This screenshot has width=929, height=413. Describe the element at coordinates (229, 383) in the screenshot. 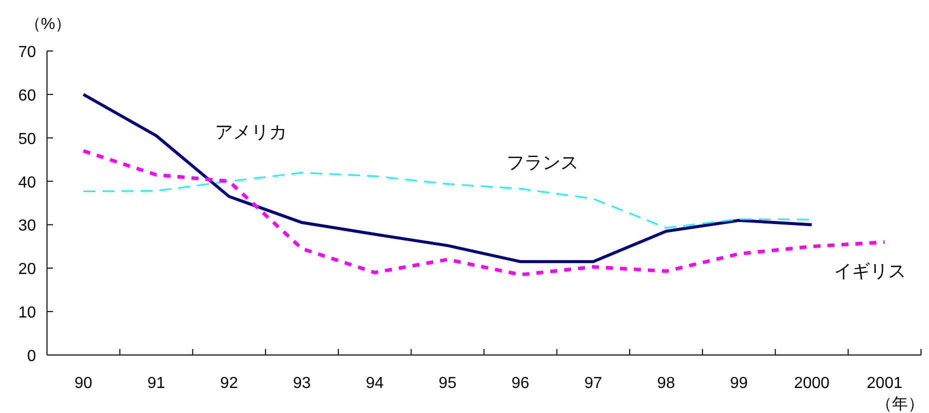

I see `x-tick-label: 92` at that location.